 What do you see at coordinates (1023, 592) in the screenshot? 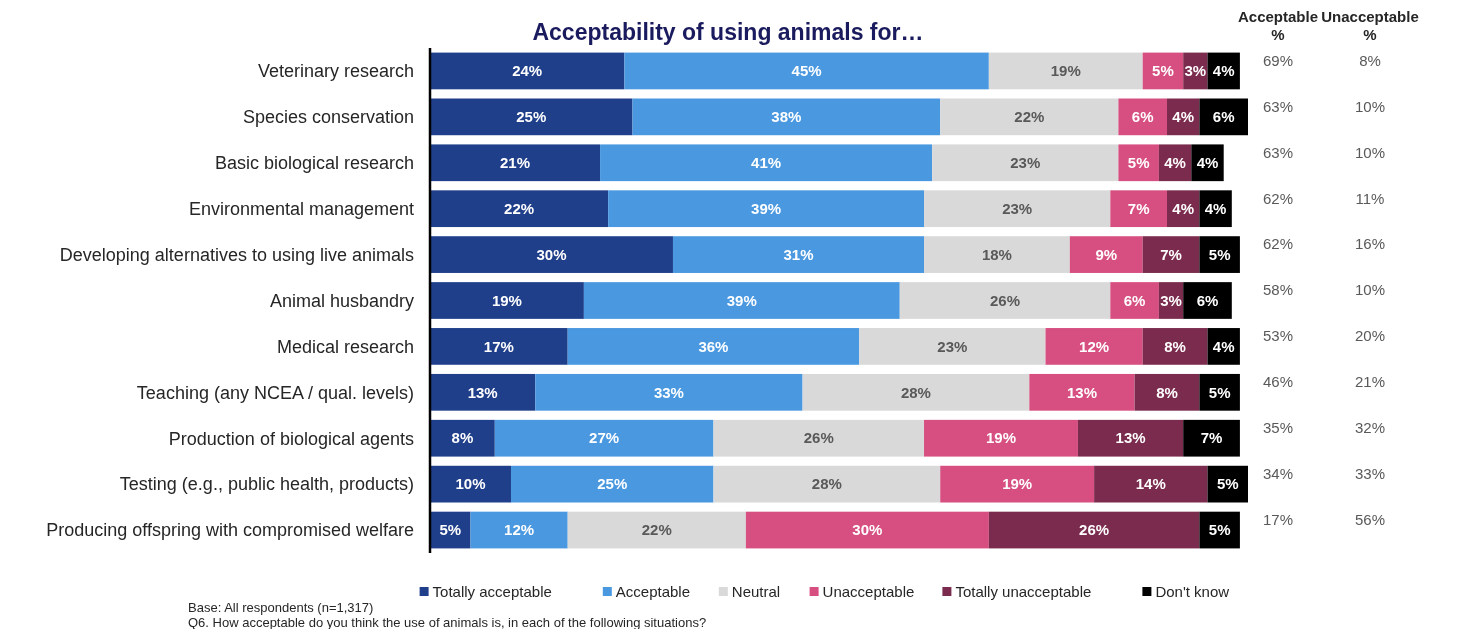
I see `legend-label: Totally unacceptable` at bounding box center [1023, 592].